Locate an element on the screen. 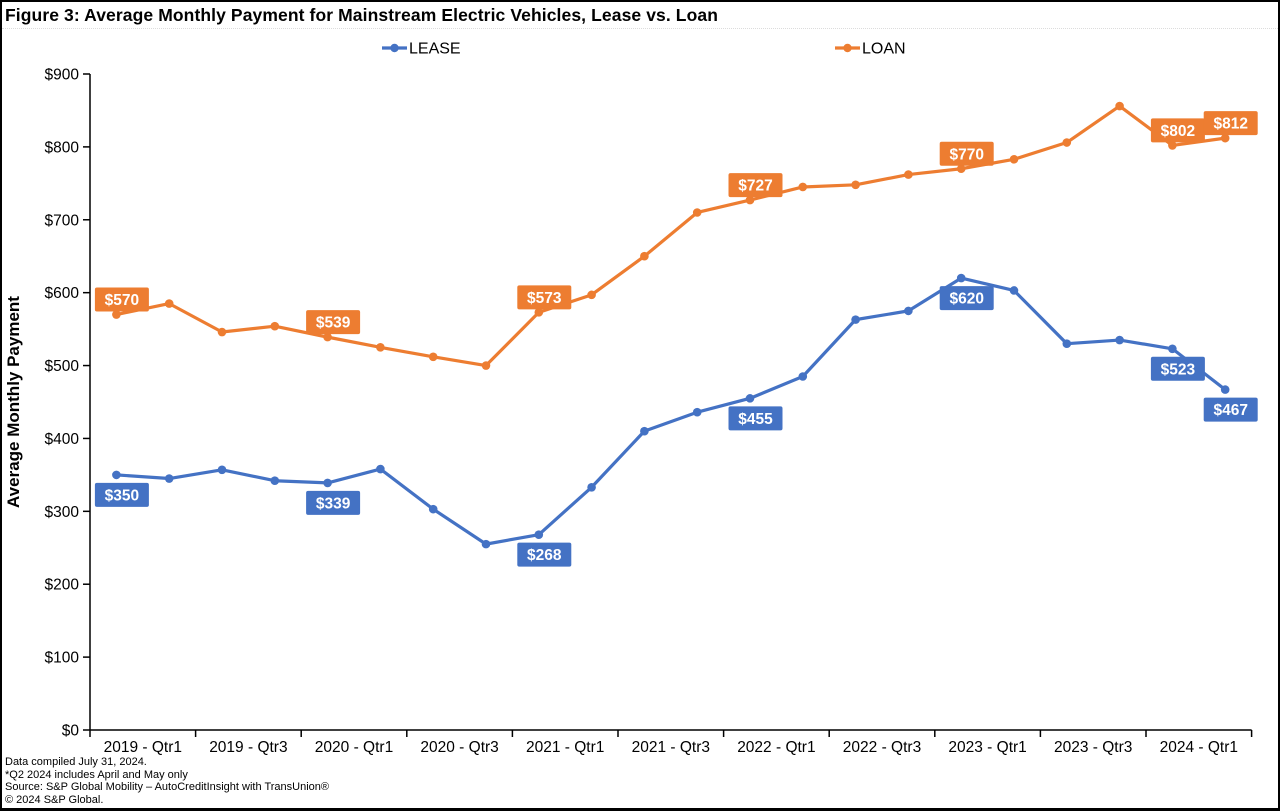 The image size is (1280, 811). x-axis-tick-label: 2023 - Qtr3 is located at coordinates (1093, 747).